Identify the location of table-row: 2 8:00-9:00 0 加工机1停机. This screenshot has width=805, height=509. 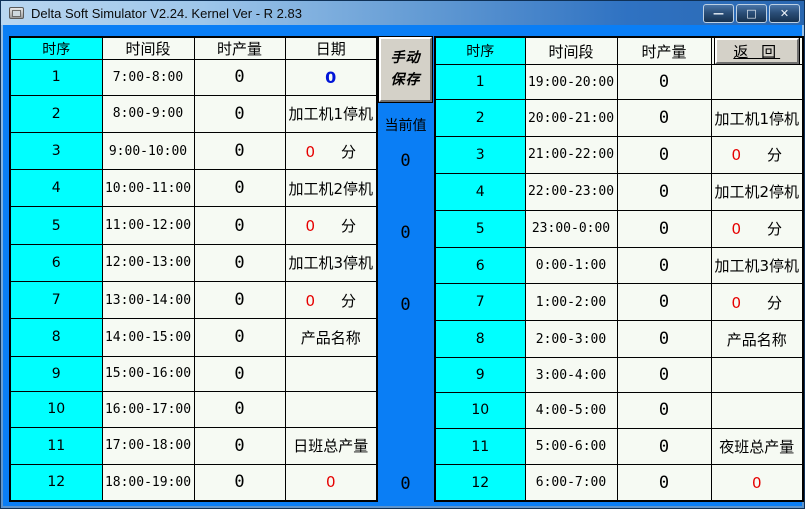
(193, 113).